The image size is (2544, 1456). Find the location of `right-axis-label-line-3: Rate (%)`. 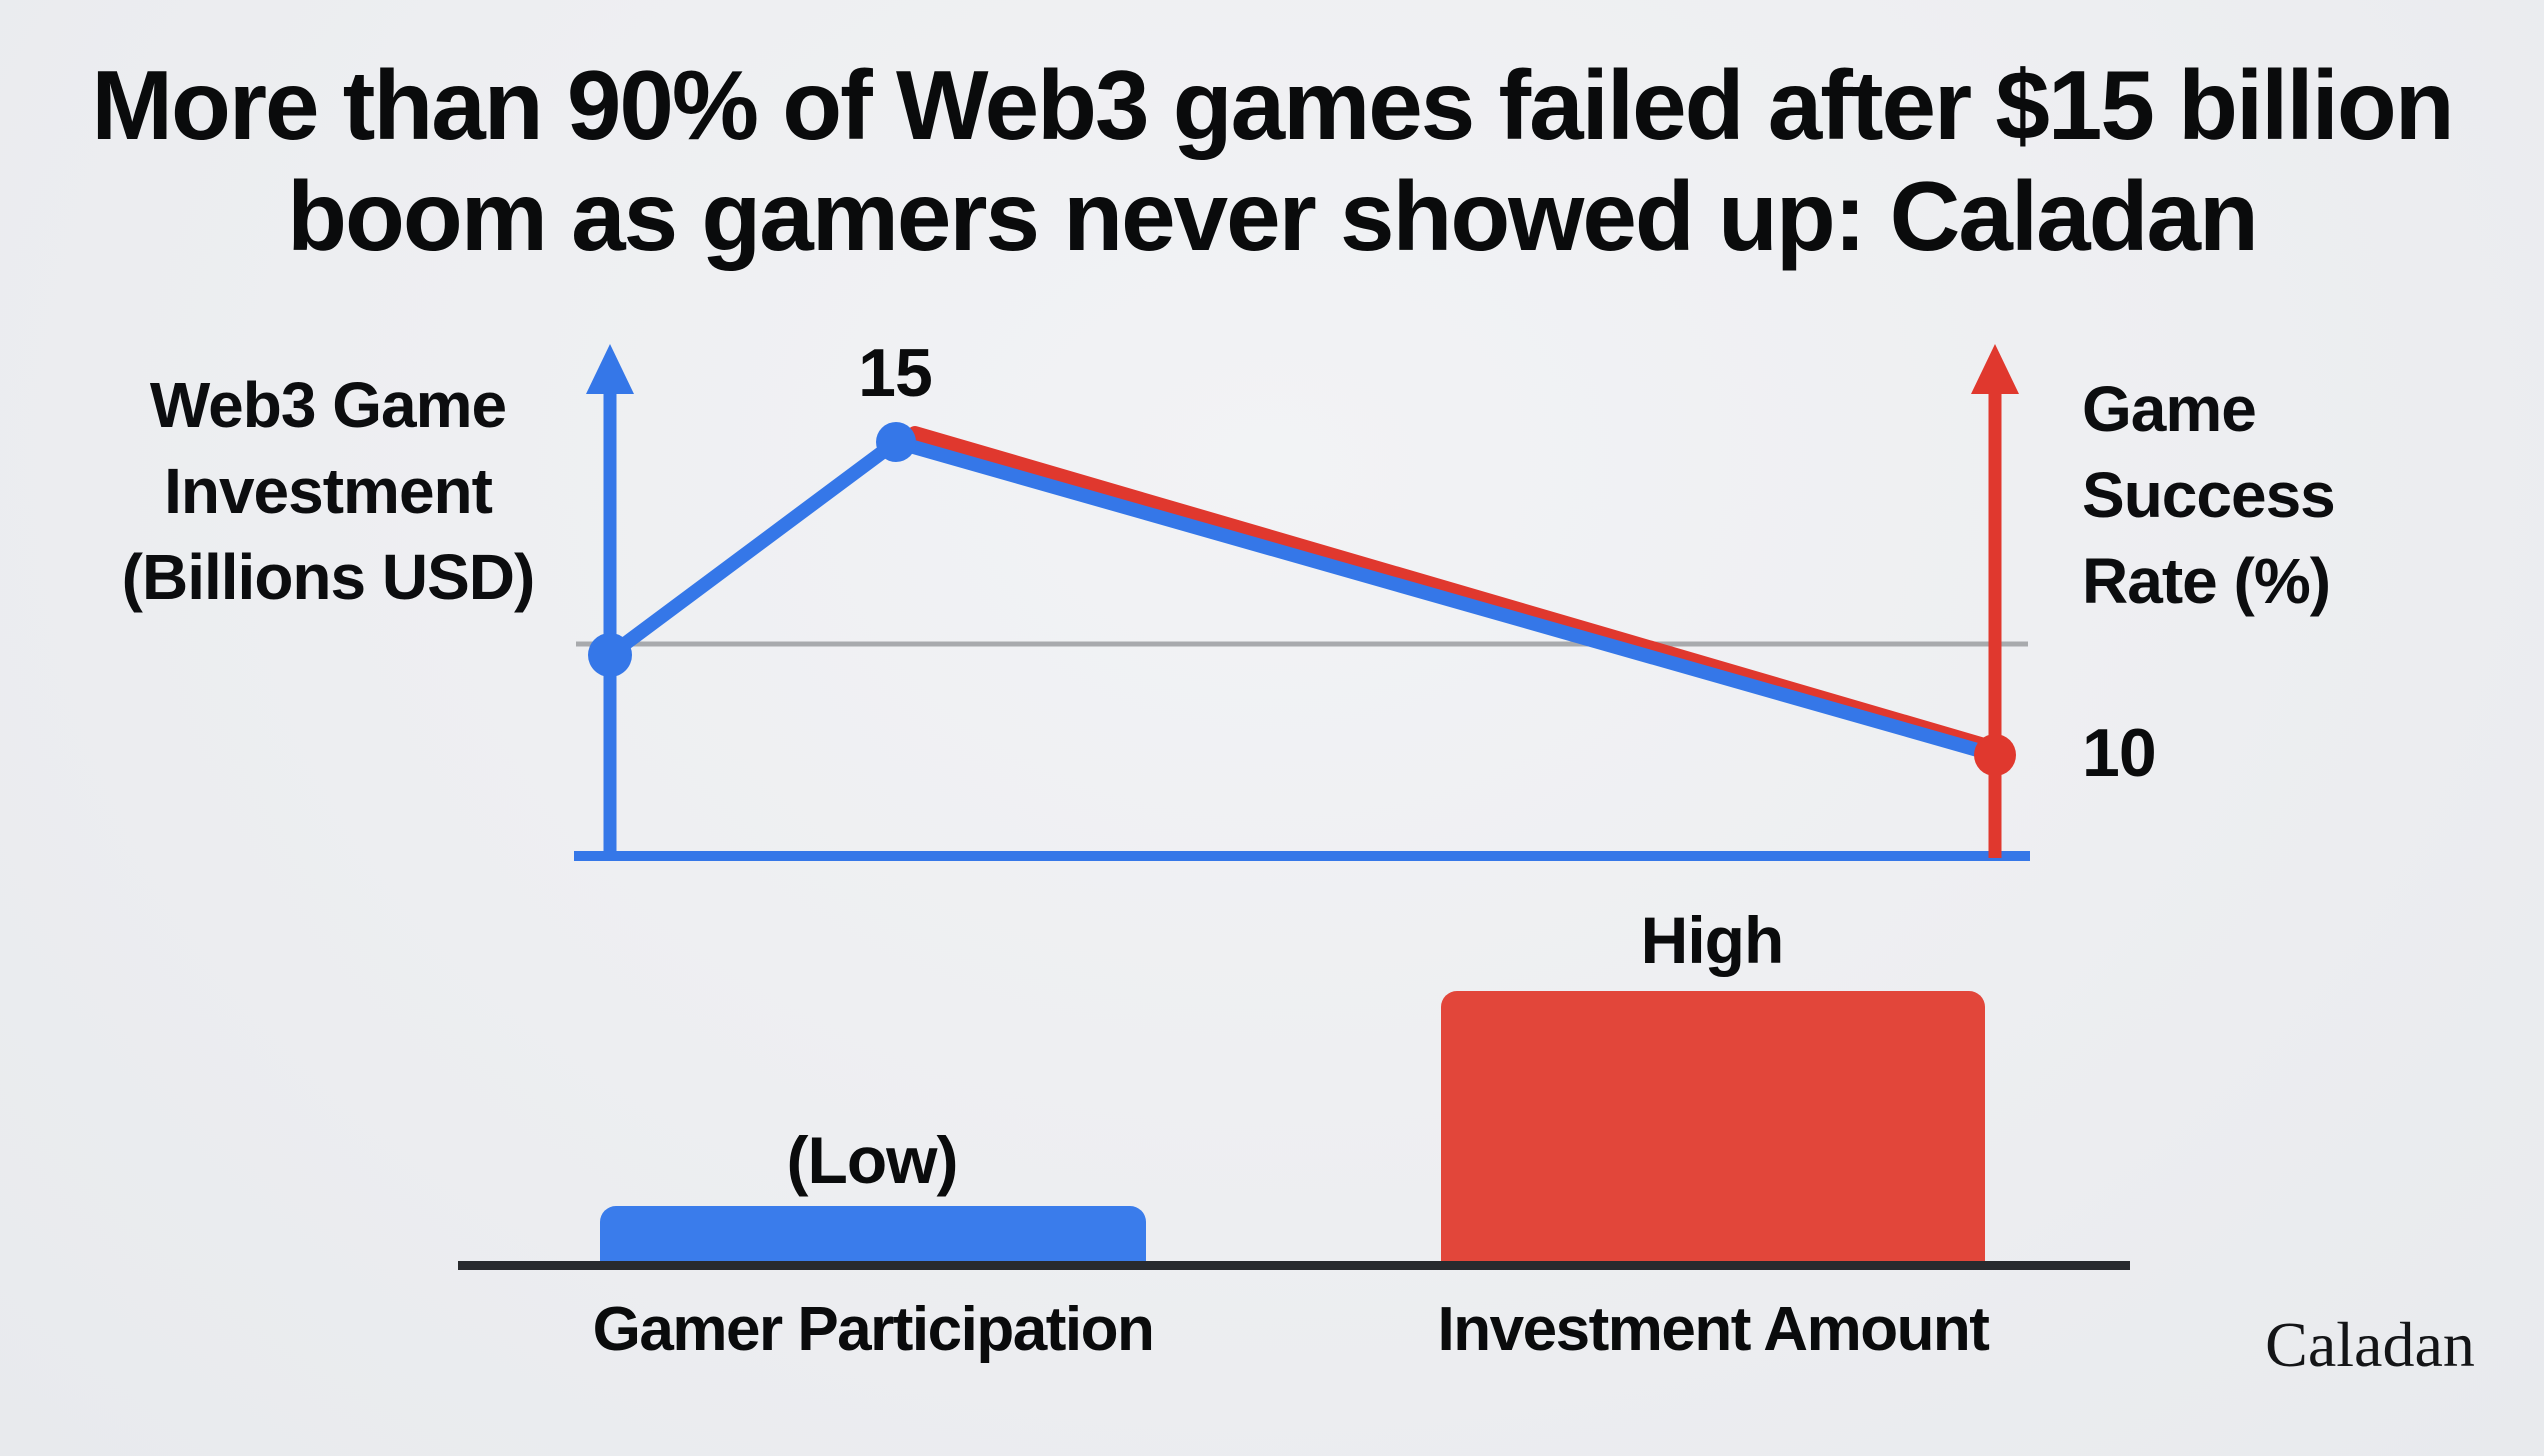

right-axis-label-line-3: Rate (%) is located at coordinates (2206, 581).